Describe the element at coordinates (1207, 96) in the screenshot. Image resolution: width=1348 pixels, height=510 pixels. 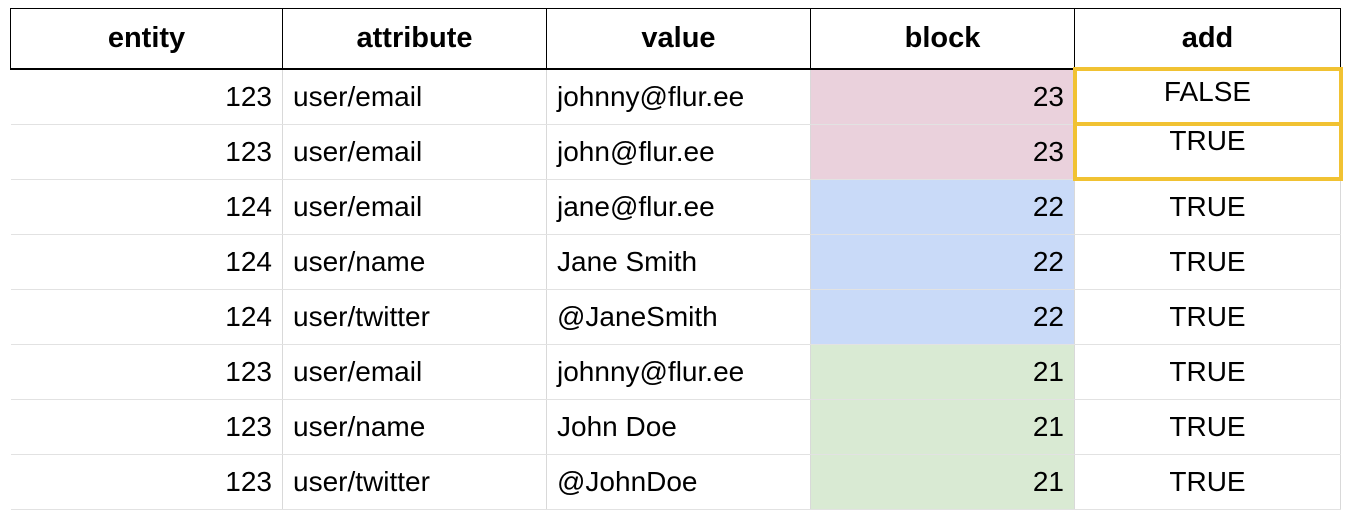
I see `cell-add-highlighted: FALSE` at that location.